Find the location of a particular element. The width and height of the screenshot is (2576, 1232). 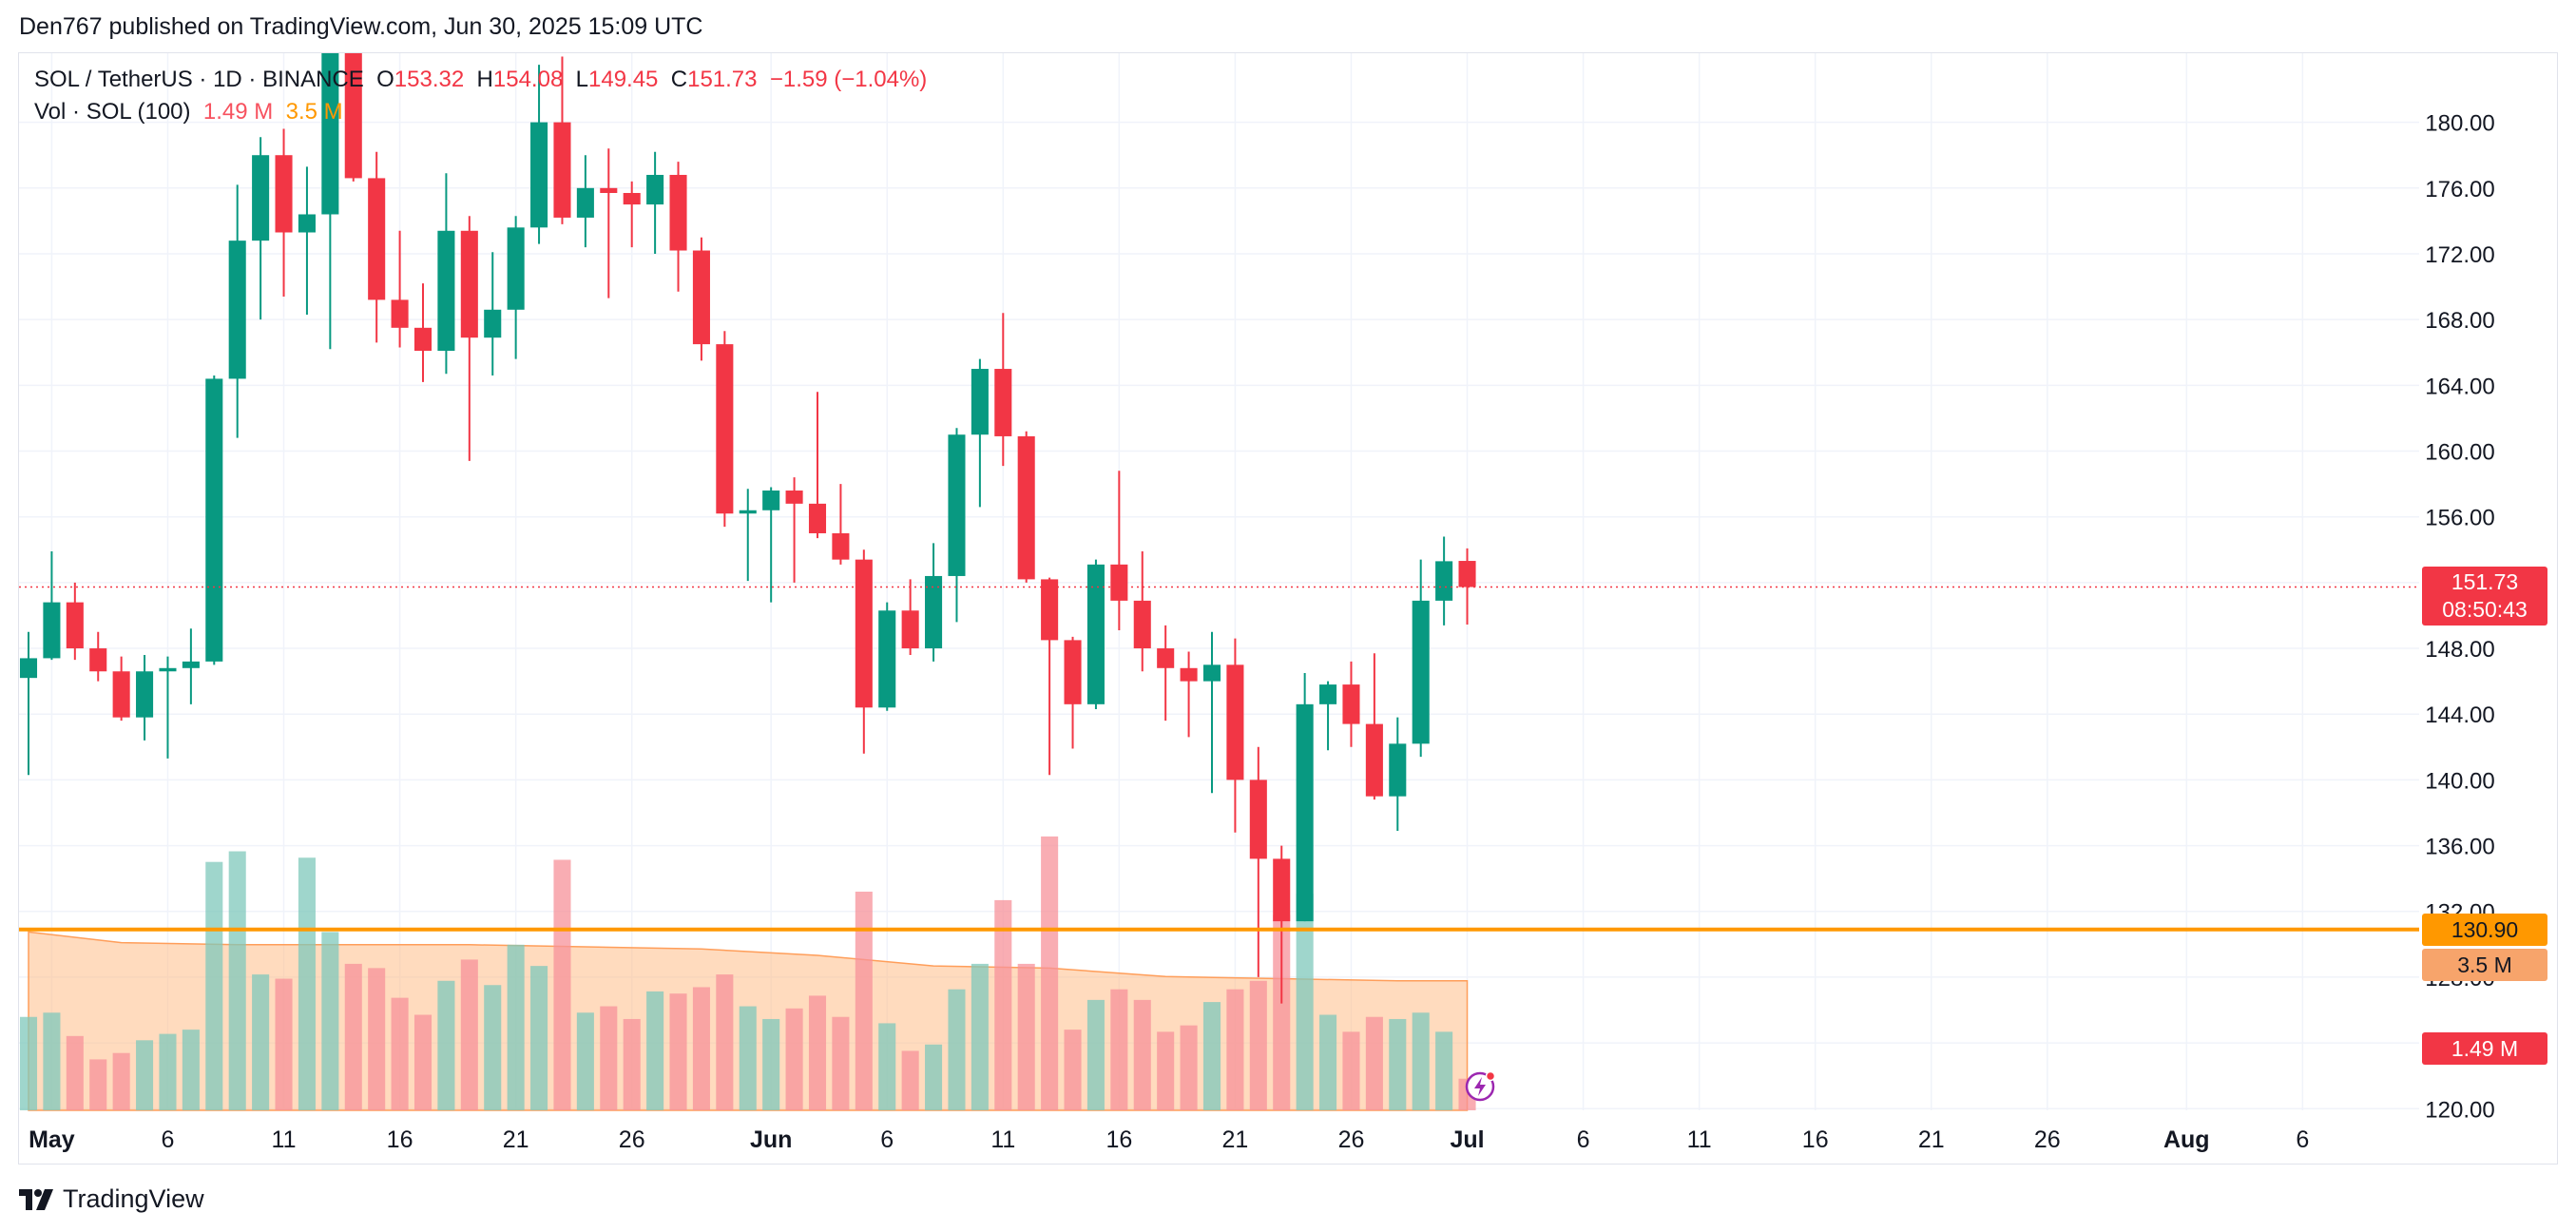

lightning-icon is located at coordinates (1481, 1085).